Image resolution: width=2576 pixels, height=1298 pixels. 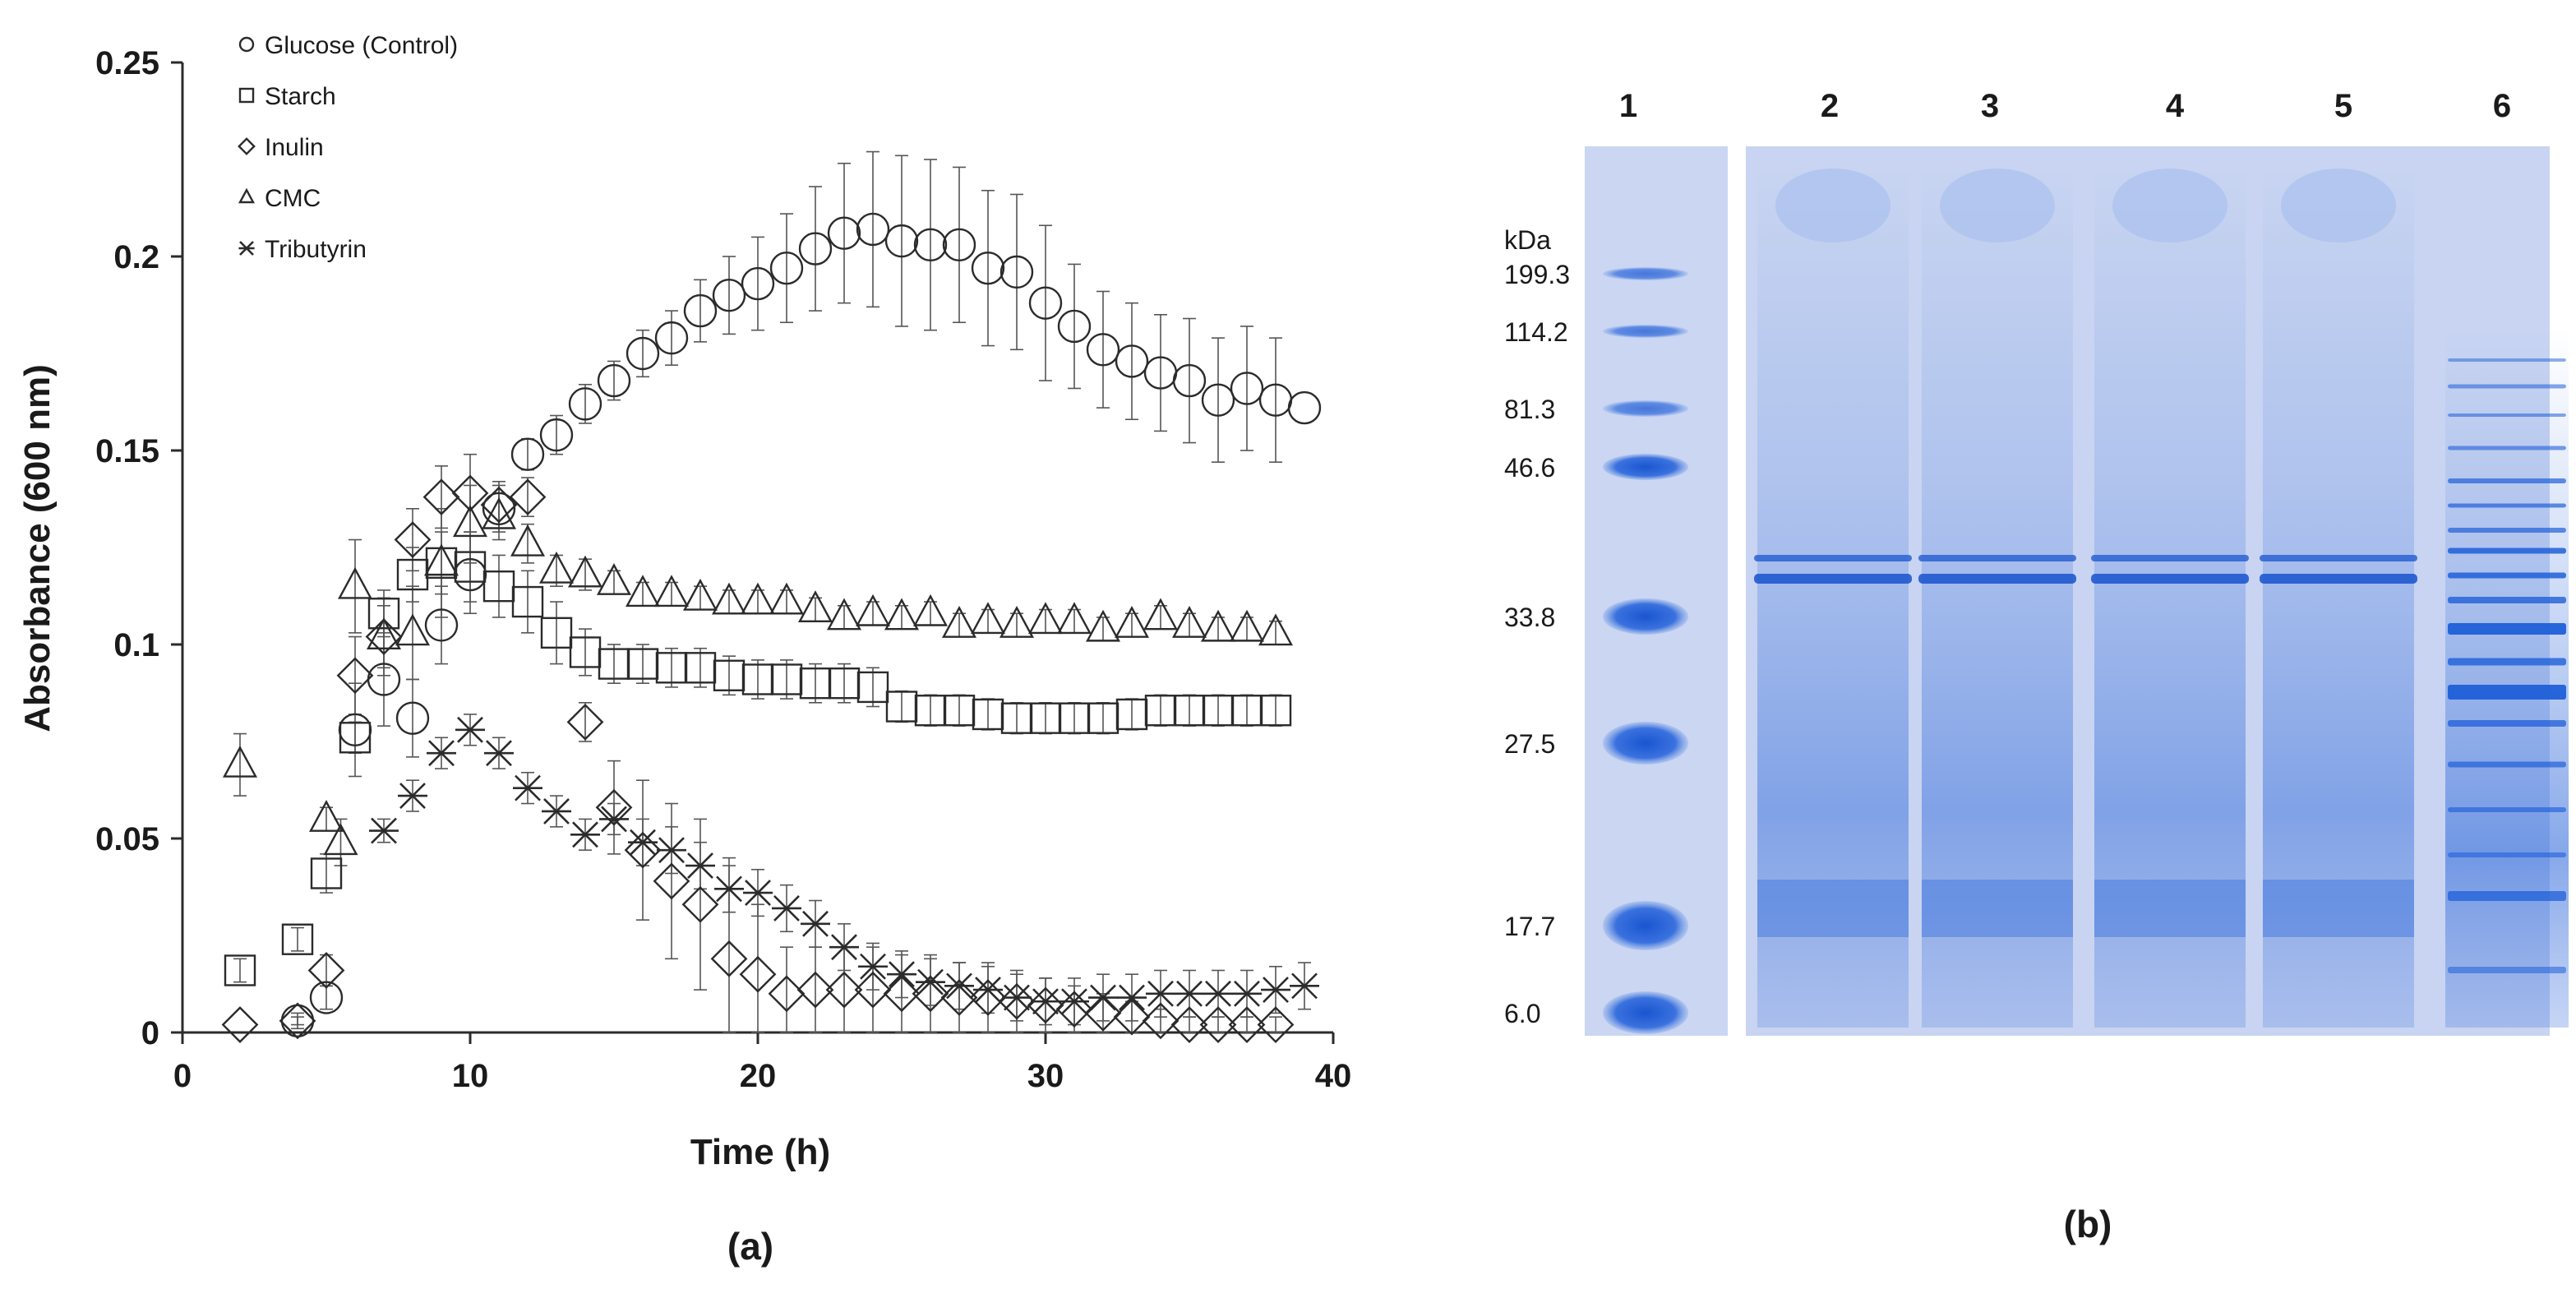 I want to click on legend-triangle-icon, so click(x=247, y=195).